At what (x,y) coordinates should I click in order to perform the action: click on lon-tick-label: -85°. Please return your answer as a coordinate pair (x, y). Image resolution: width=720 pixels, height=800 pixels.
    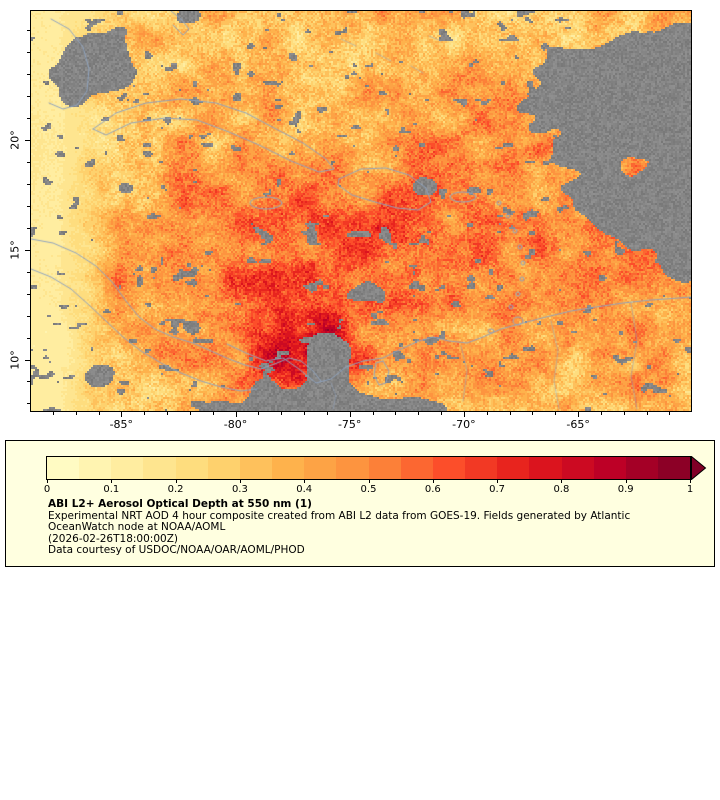
    Looking at the image, I should click on (121, 424).